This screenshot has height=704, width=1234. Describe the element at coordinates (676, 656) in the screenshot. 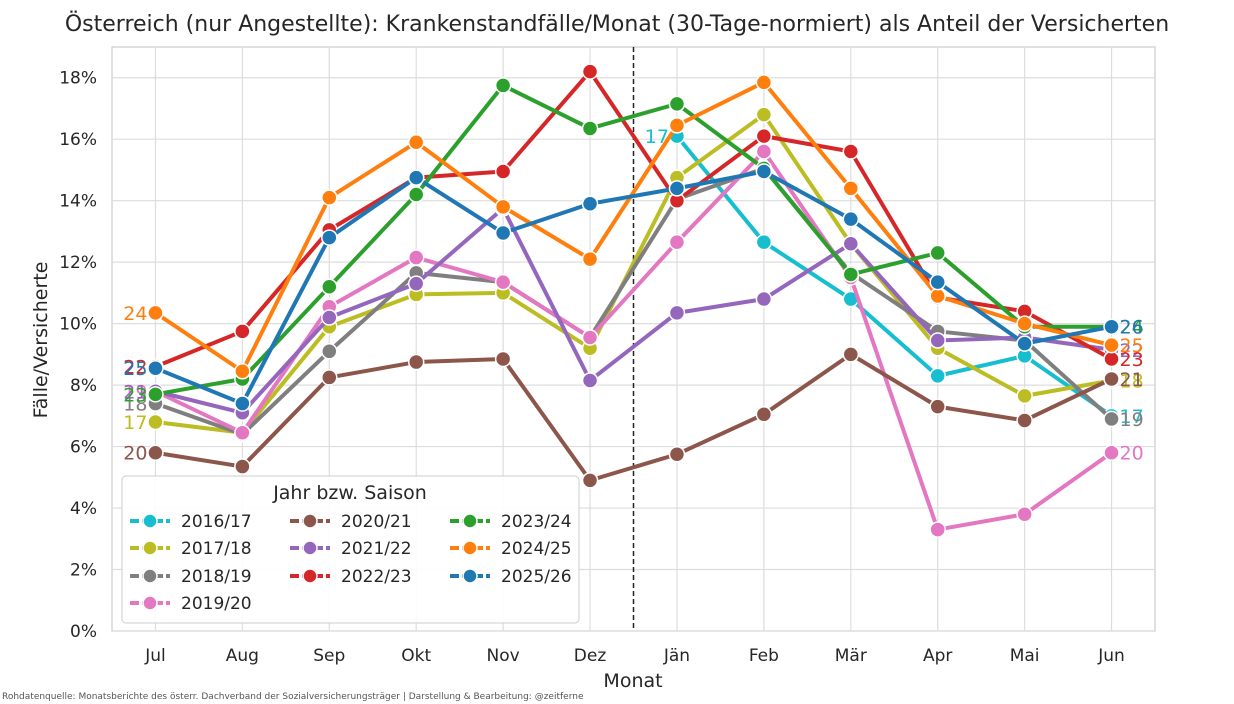

I see `x-tick-label: Jän` at that location.